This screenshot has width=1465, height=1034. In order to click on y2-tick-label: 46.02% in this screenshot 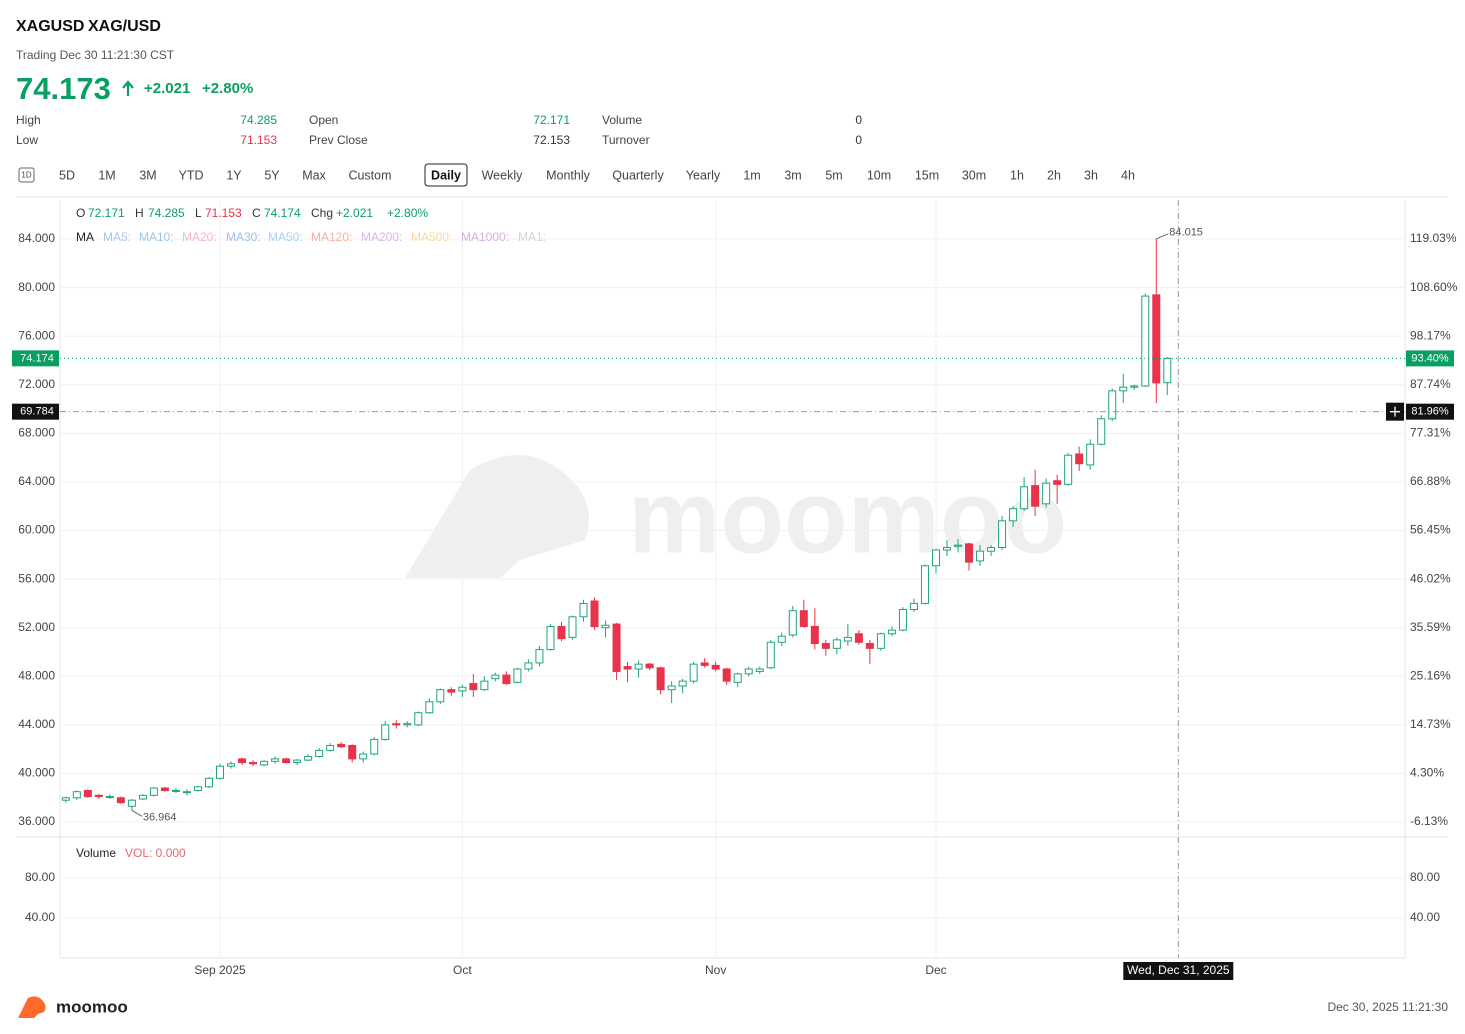, I will do `click(1430, 578)`.